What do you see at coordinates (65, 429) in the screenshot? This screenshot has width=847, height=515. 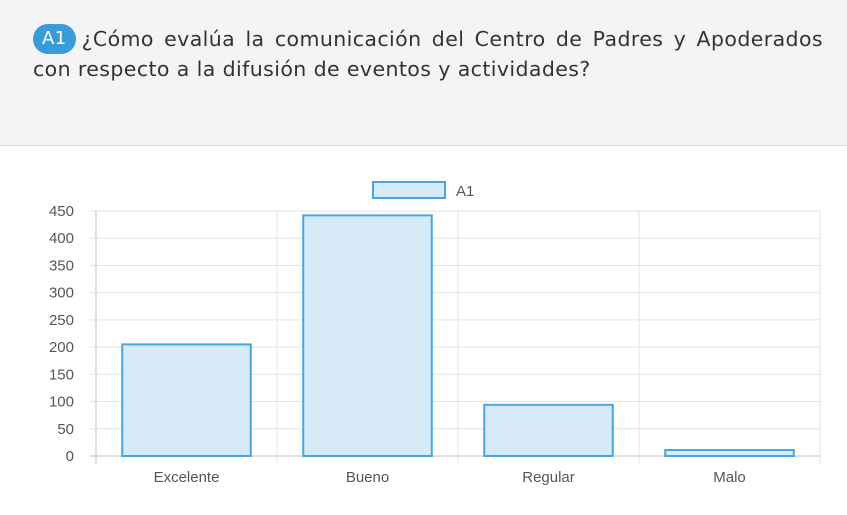 I see `y-tick-label: 50` at bounding box center [65, 429].